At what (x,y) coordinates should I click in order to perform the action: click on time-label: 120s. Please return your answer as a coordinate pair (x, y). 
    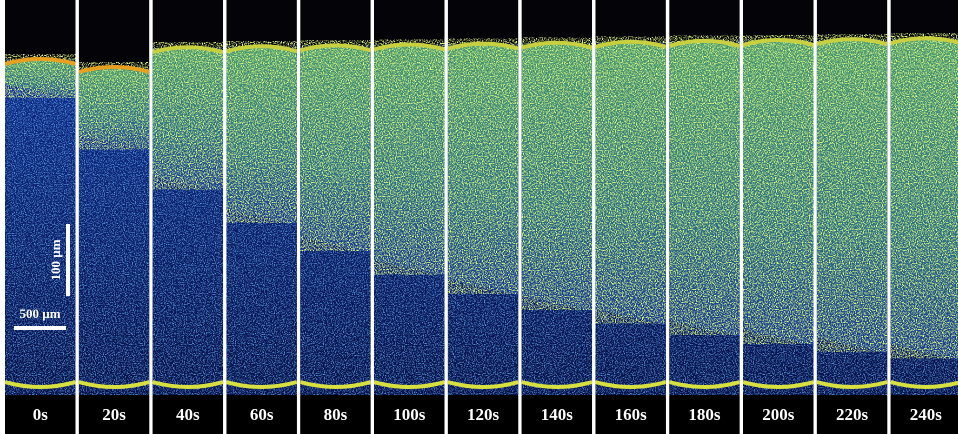
    Looking at the image, I should click on (483, 414).